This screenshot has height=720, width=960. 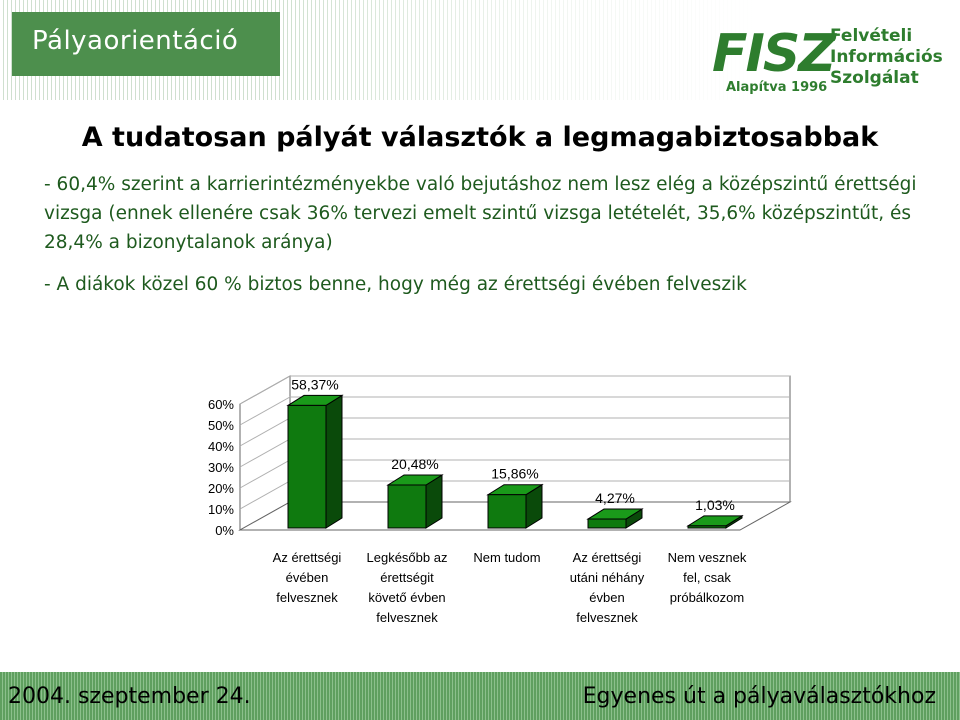 I want to click on x-category-label: fel, csak, so click(x=707, y=577).